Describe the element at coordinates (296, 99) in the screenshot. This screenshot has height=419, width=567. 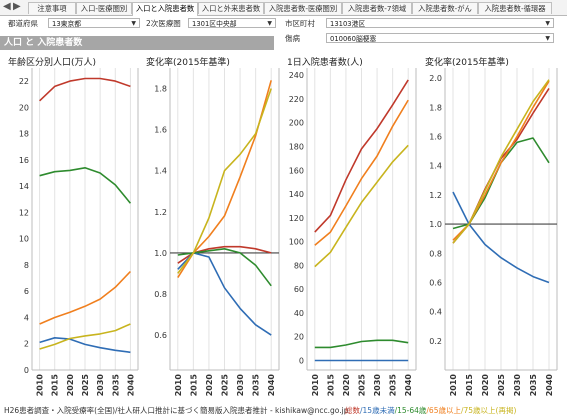
I see `y-tick-label: 220` at that location.